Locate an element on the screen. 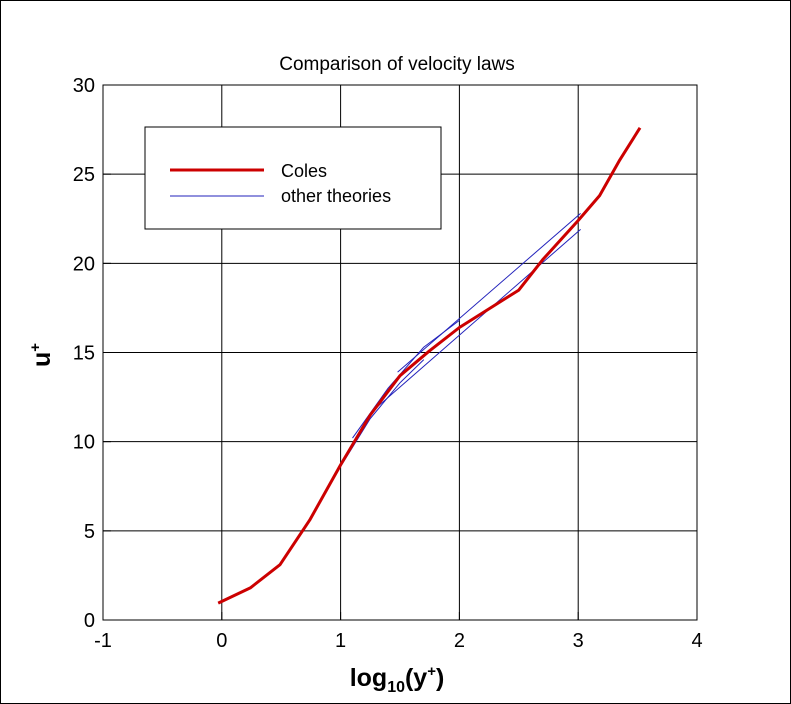  x-axis-label: log10(y+) is located at coordinates (397, 679).